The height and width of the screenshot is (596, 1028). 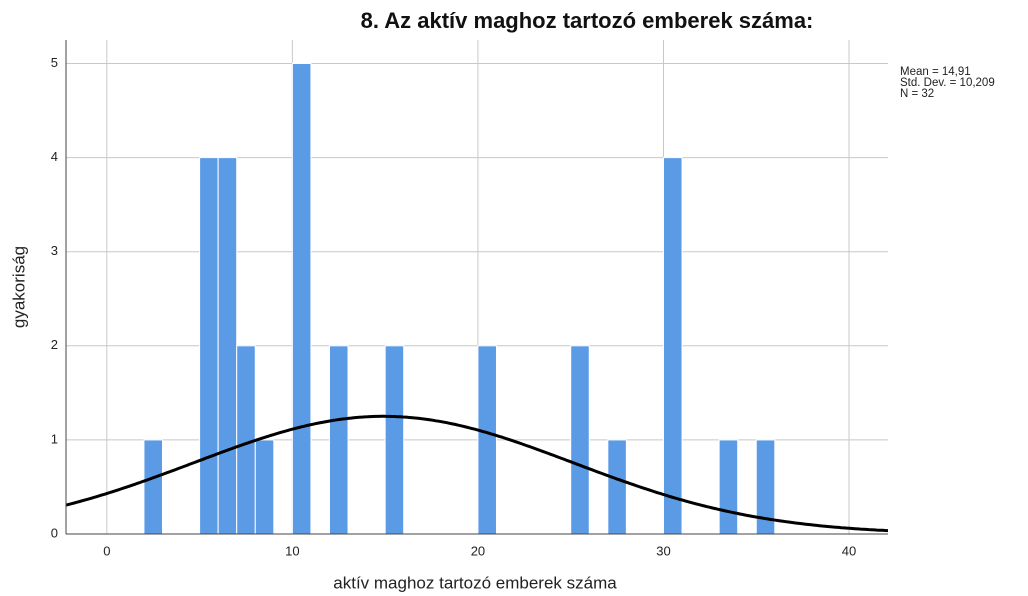 What do you see at coordinates (106, 550) in the screenshot?
I see `x-tick-label: 0` at bounding box center [106, 550].